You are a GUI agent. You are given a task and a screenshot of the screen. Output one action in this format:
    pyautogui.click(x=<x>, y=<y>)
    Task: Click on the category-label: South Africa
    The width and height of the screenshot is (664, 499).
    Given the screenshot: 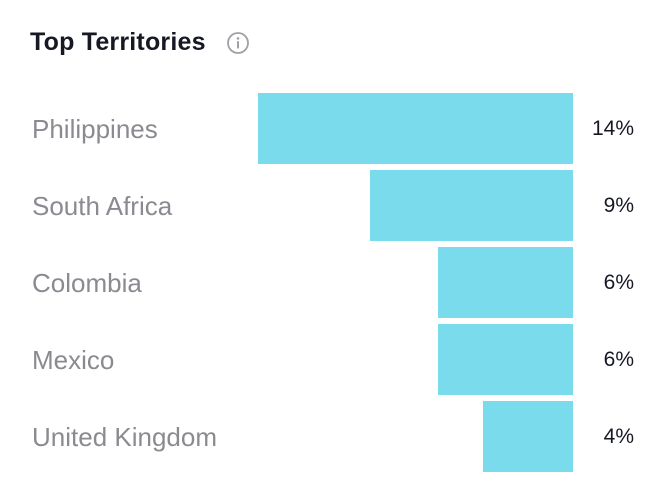 What is the action you would take?
    pyautogui.click(x=102, y=206)
    